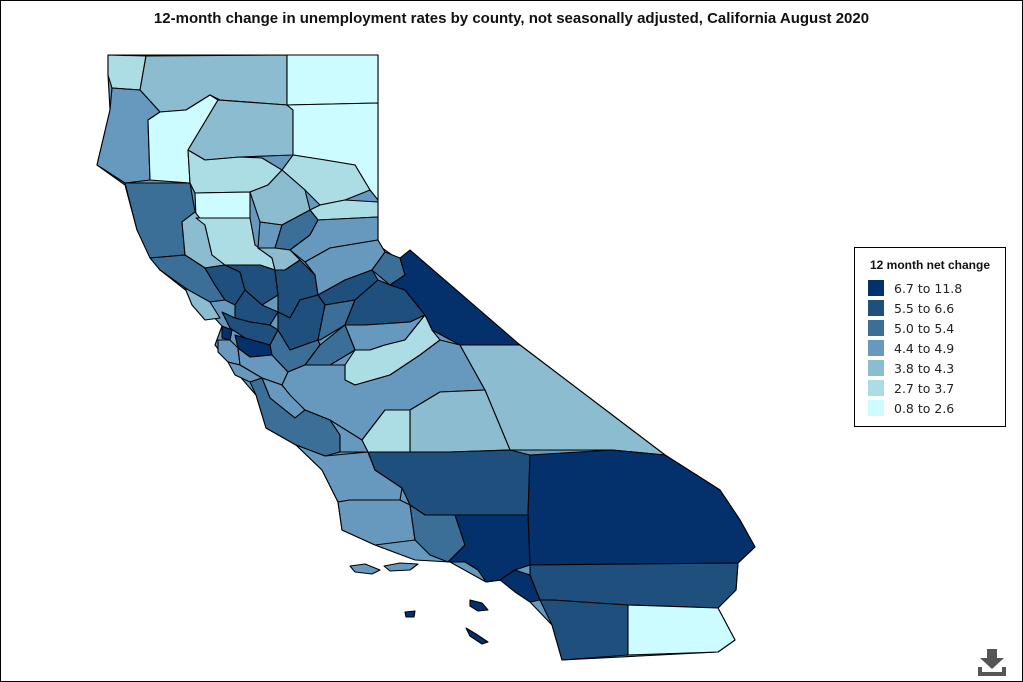 This screenshot has height=682, width=1023. Describe the element at coordinates (349, 436) in the screenshot. I see `county-kings` at that location.